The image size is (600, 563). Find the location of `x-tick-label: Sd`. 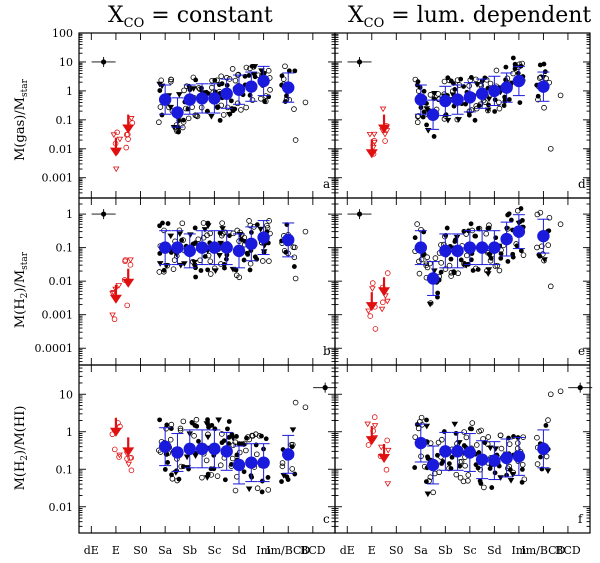

x-tick-label: Sd is located at coordinates (494, 550).